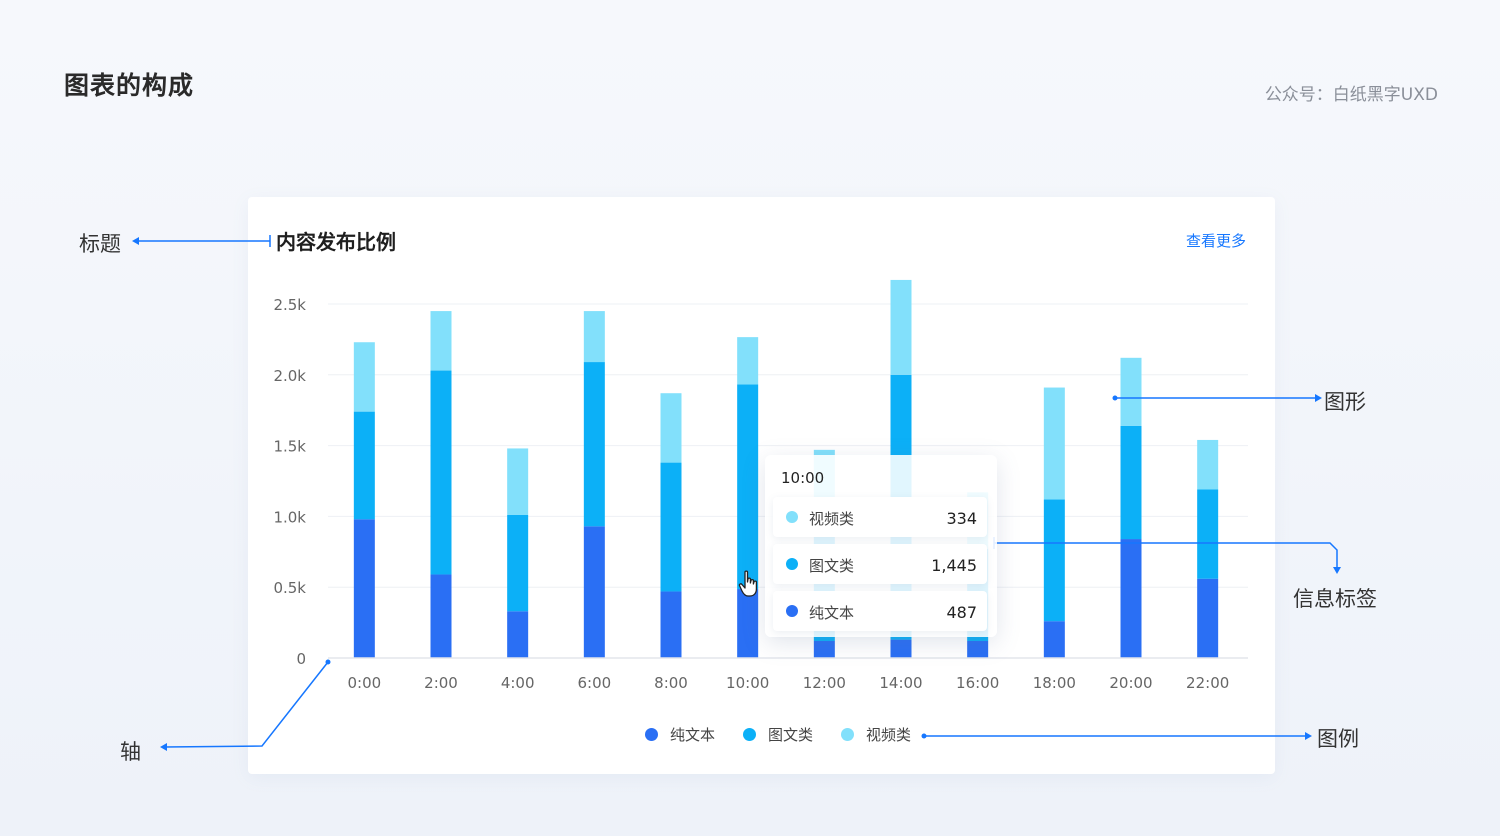  What do you see at coordinates (1338, 739) in the screenshot?
I see `annotation-legend: 图例` at bounding box center [1338, 739].